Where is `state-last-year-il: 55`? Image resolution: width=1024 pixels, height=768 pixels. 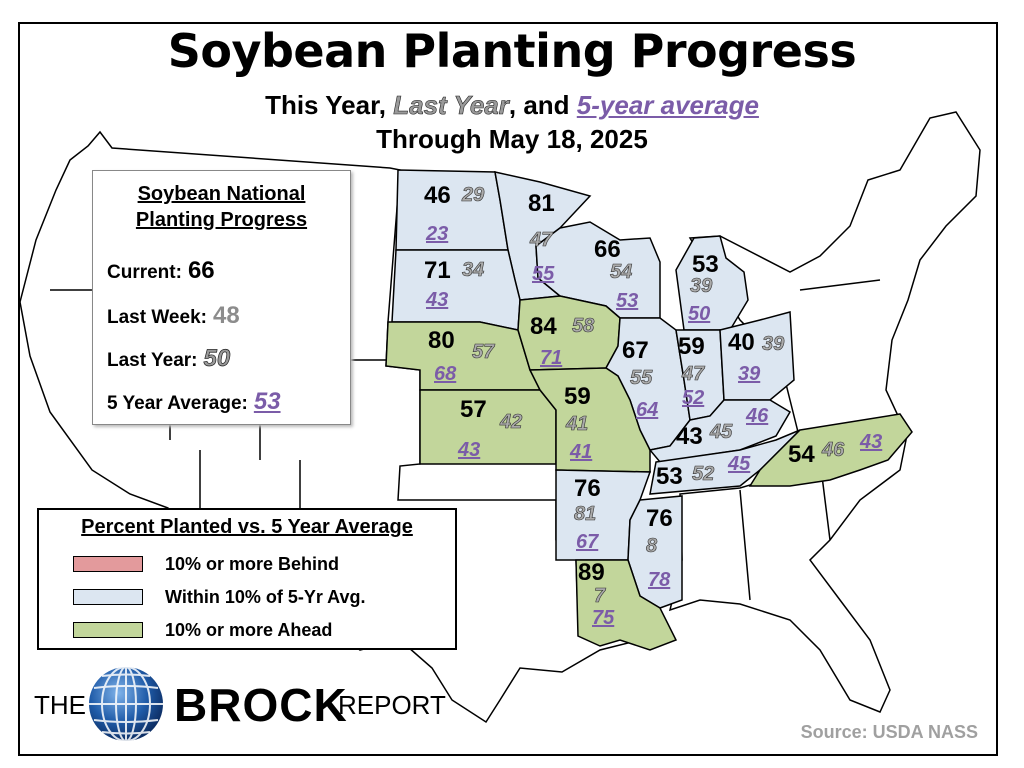 state-last-year-il: 55 is located at coordinates (641, 378).